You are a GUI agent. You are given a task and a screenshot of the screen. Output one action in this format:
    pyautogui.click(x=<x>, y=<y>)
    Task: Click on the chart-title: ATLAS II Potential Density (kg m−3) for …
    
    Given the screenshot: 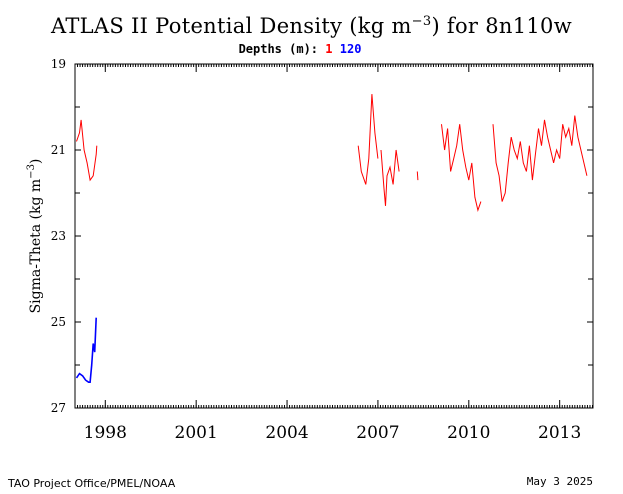 What is the action you would take?
    pyautogui.click(x=311, y=26)
    